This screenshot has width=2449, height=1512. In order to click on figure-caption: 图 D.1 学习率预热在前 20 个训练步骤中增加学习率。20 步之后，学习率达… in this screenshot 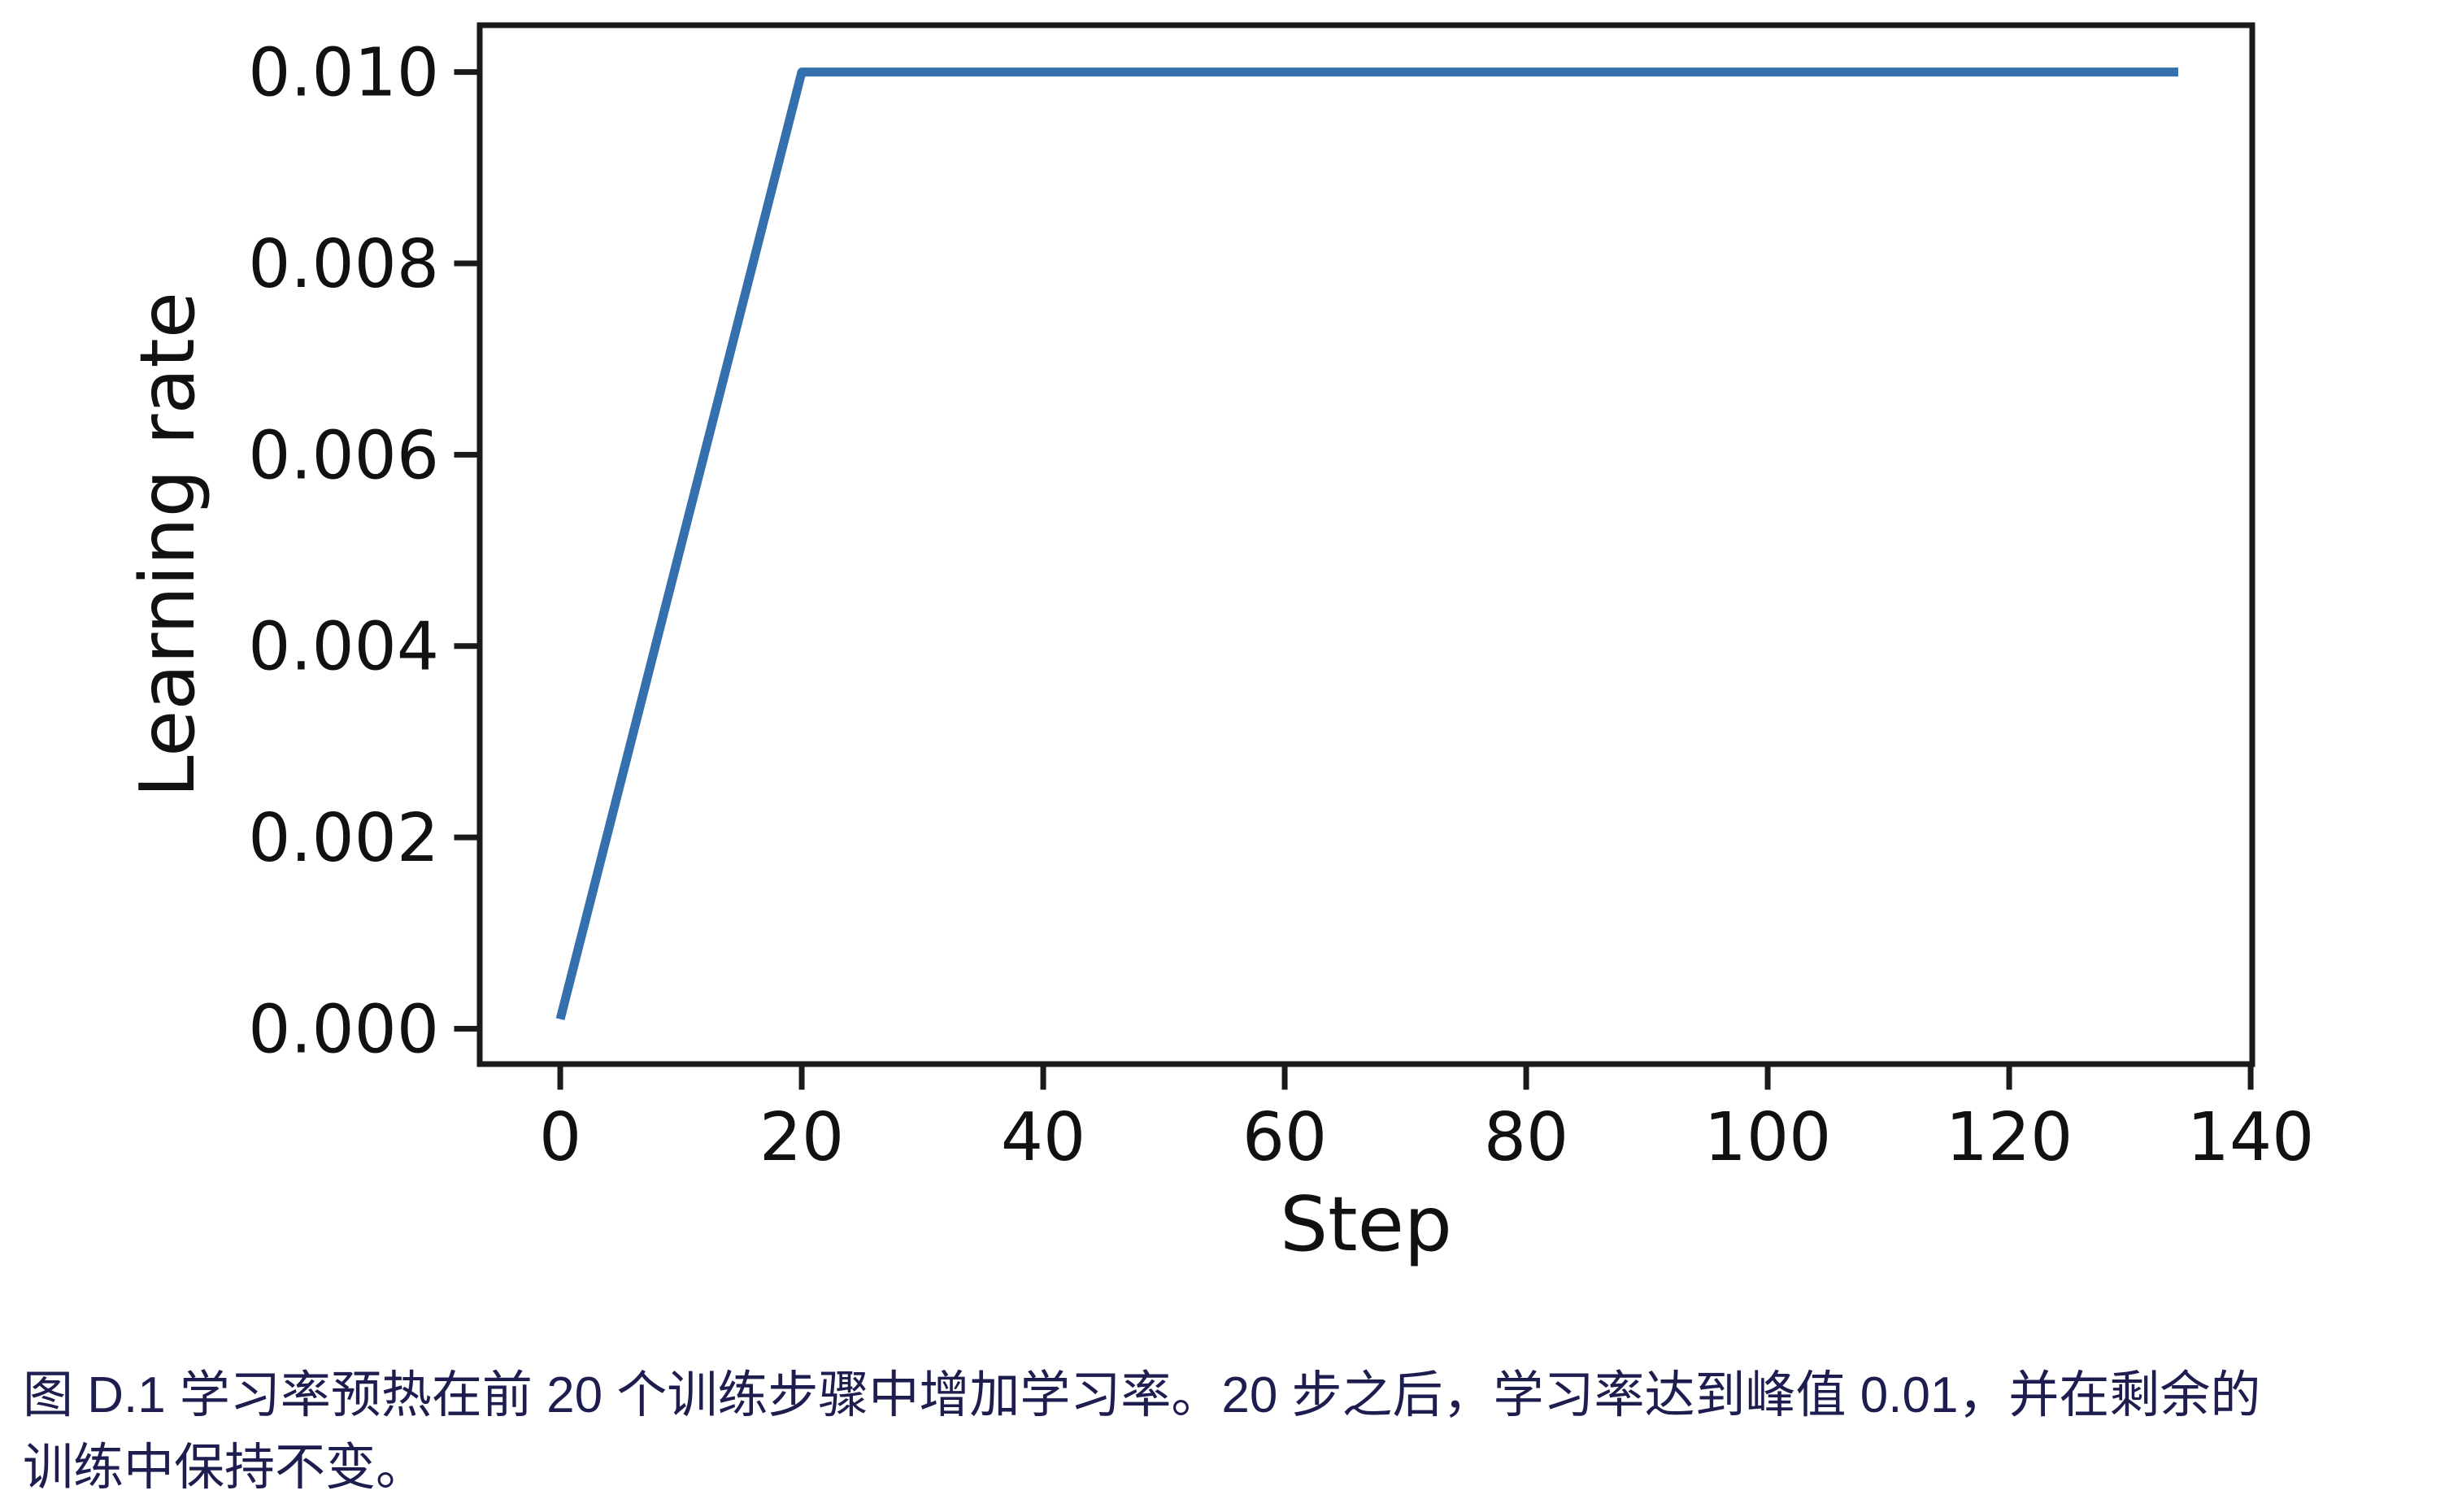, I will do `click(1230, 1431)`.